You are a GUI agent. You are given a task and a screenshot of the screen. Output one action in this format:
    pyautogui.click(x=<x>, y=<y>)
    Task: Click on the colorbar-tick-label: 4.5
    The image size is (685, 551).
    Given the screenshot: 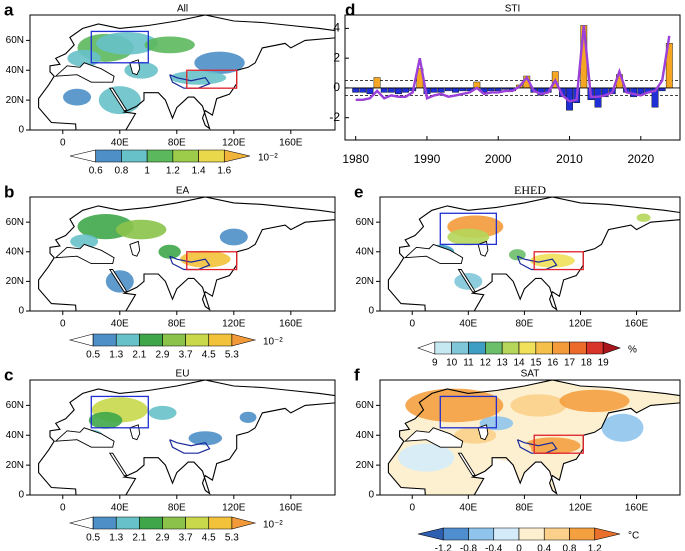 What is the action you would take?
    pyautogui.click(x=209, y=355)
    